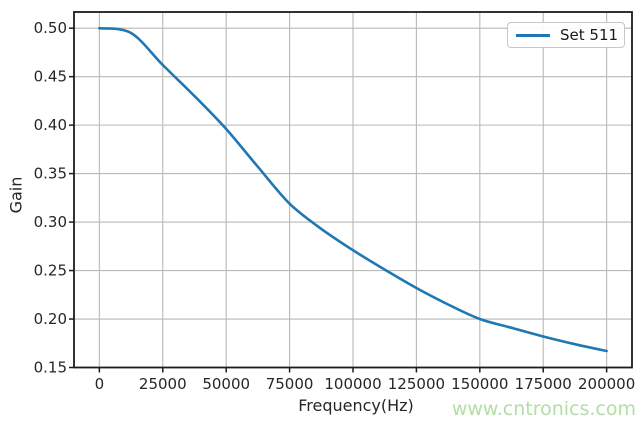 This screenshot has width=641, height=422. Describe the element at coordinates (533, 35) in the screenshot. I see `legend-line-icon` at that location.